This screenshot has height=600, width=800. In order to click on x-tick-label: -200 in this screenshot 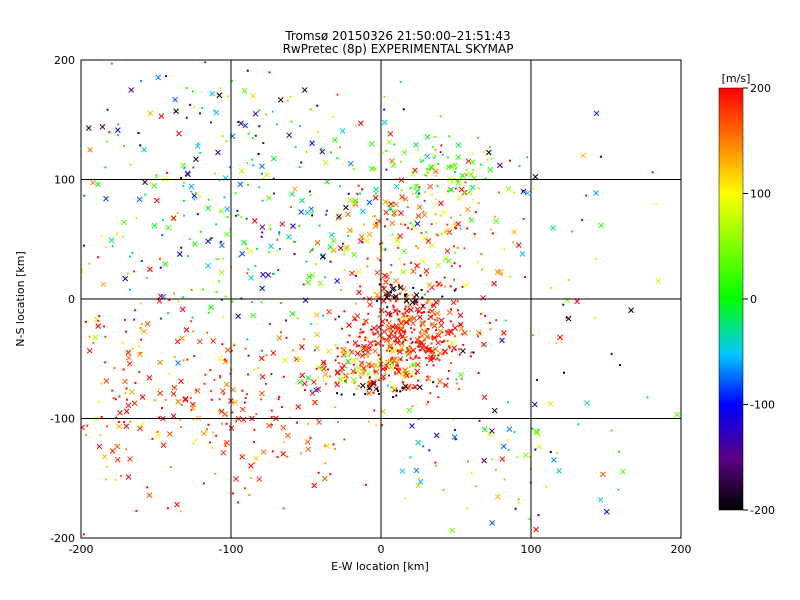, I will do `click(81, 549)`.